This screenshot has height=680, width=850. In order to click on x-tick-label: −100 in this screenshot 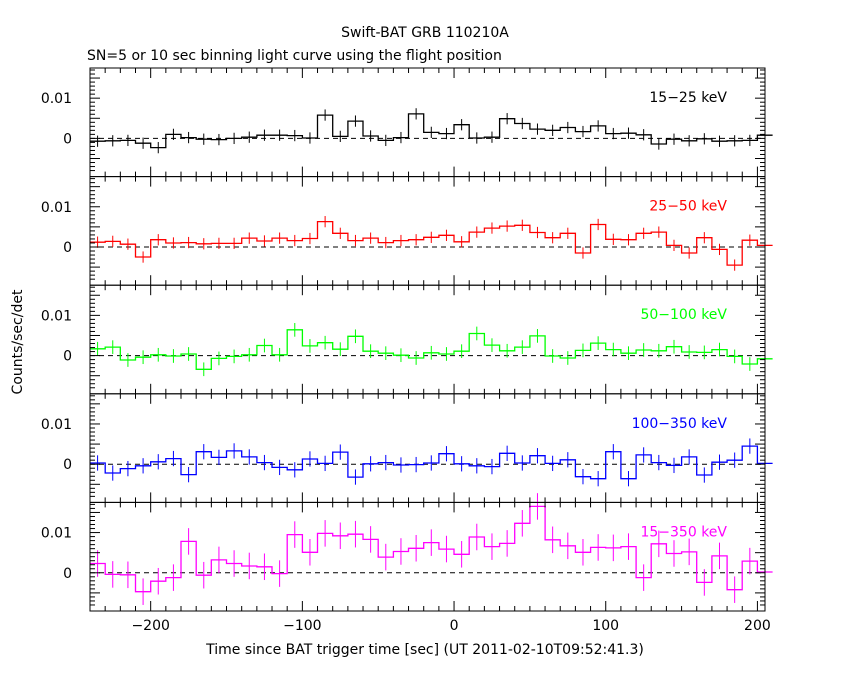, I will do `click(302, 626)`.